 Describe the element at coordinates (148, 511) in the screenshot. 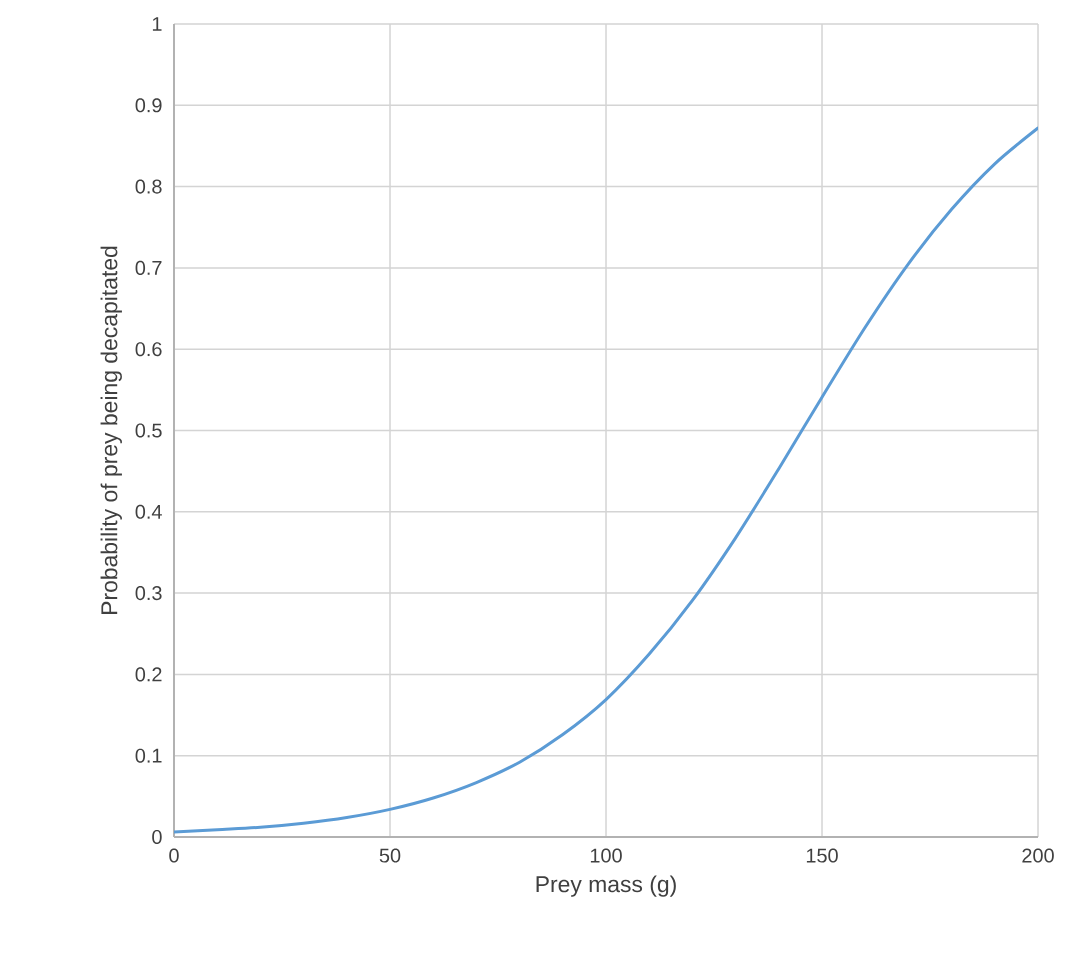

I see `y-tick-label: 0.4` at that location.